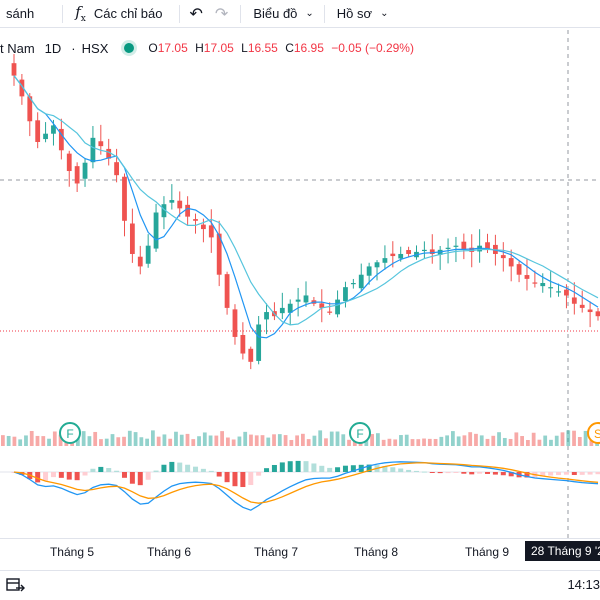 This screenshot has height=600, width=600. I want to click on marker-f-2: F, so click(360, 433).